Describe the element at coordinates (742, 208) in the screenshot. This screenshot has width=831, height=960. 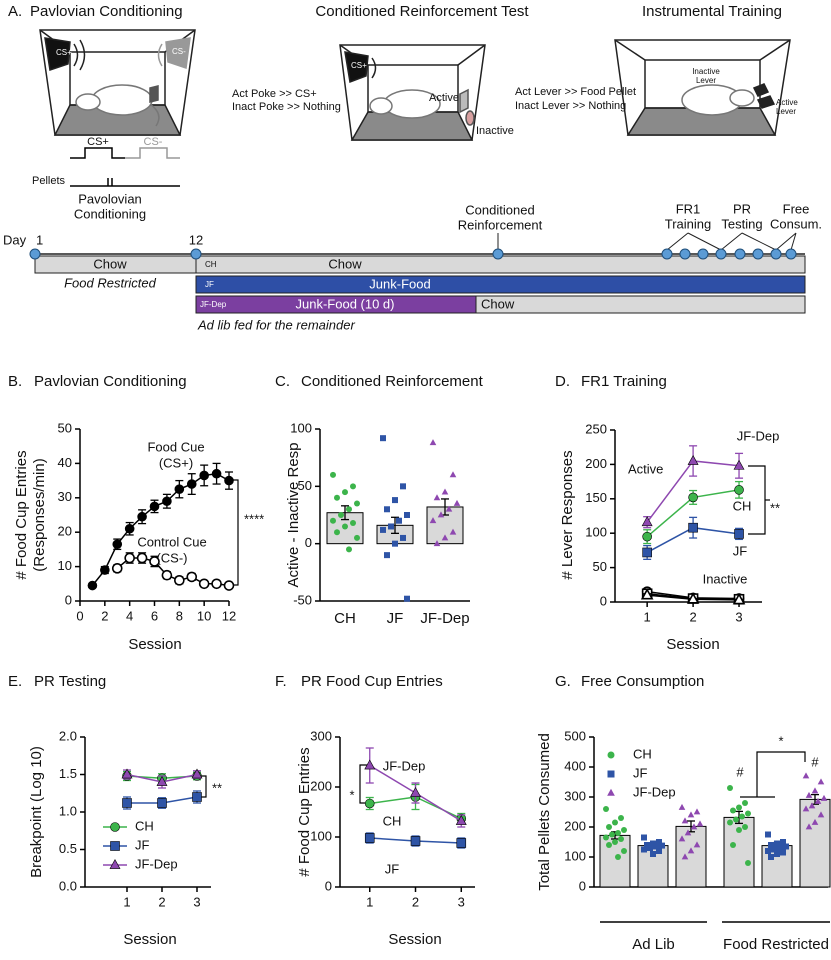
I see `phase-label: PR` at that location.